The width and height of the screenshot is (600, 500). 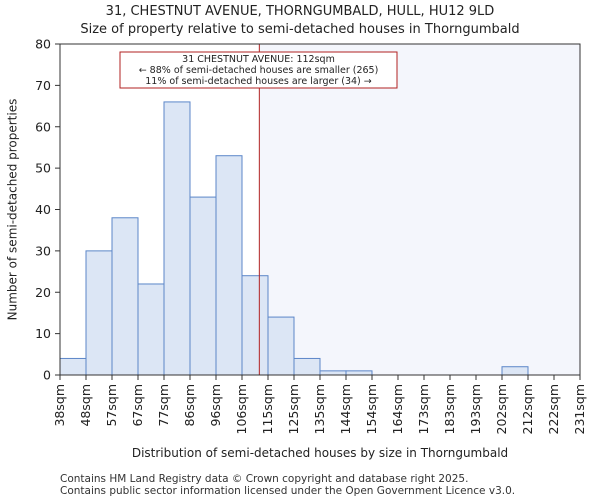 I want to click on x-tick-label: 222sqm, so click(x=553, y=409).